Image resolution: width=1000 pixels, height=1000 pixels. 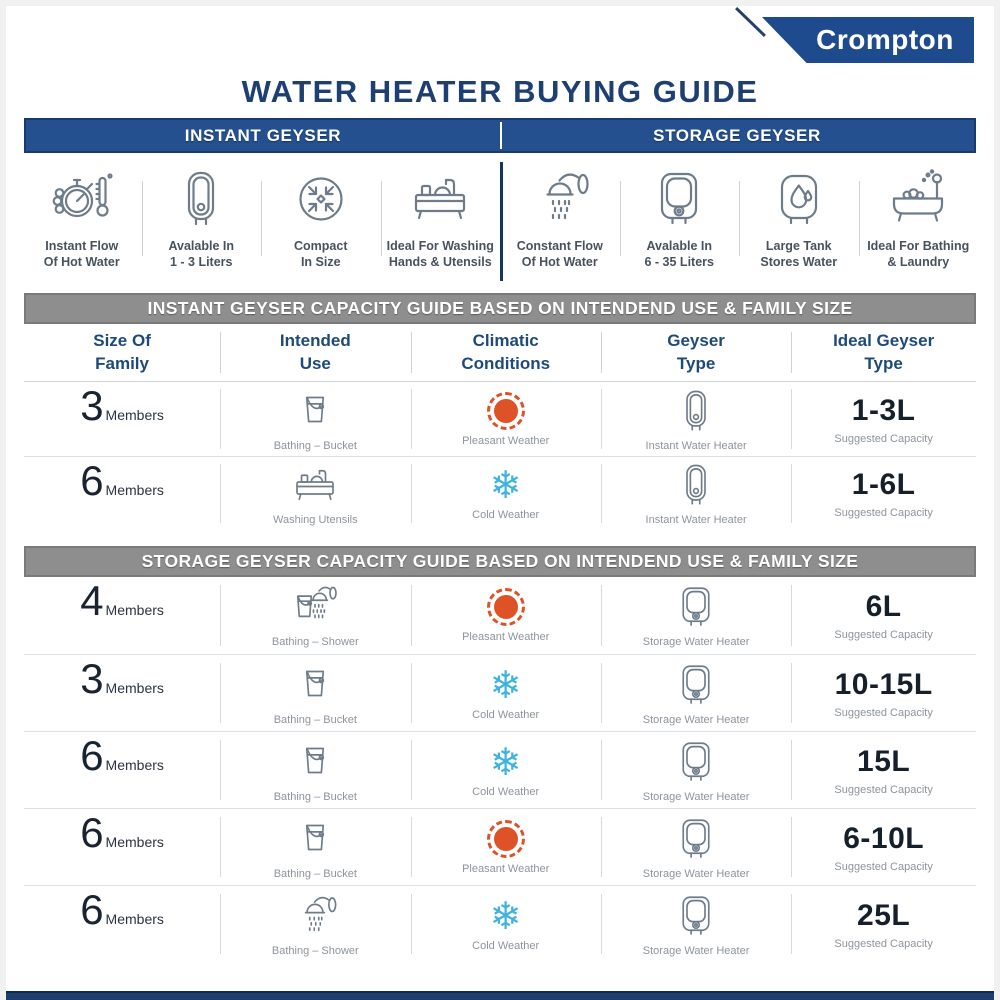 I want to click on capacity-cell: 25L Suggested Capacity, so click(x=883, y=924).